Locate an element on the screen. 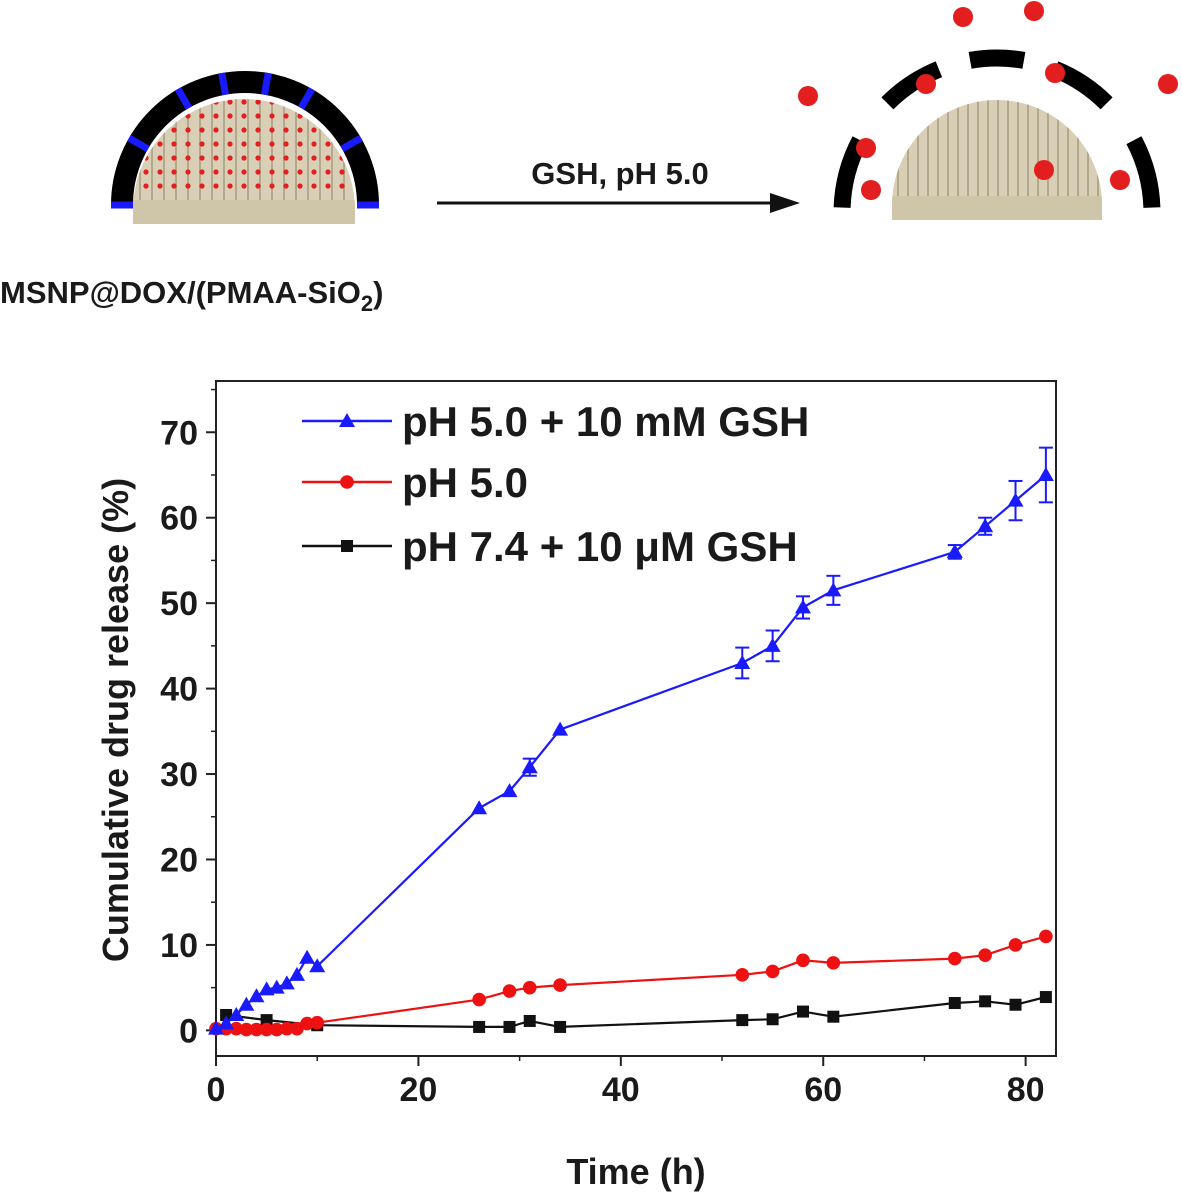 This screenshot has height=1198, width=1182. legend-label: pH 7.4 + 10 μM GSH is located at coordinates (600, 546).